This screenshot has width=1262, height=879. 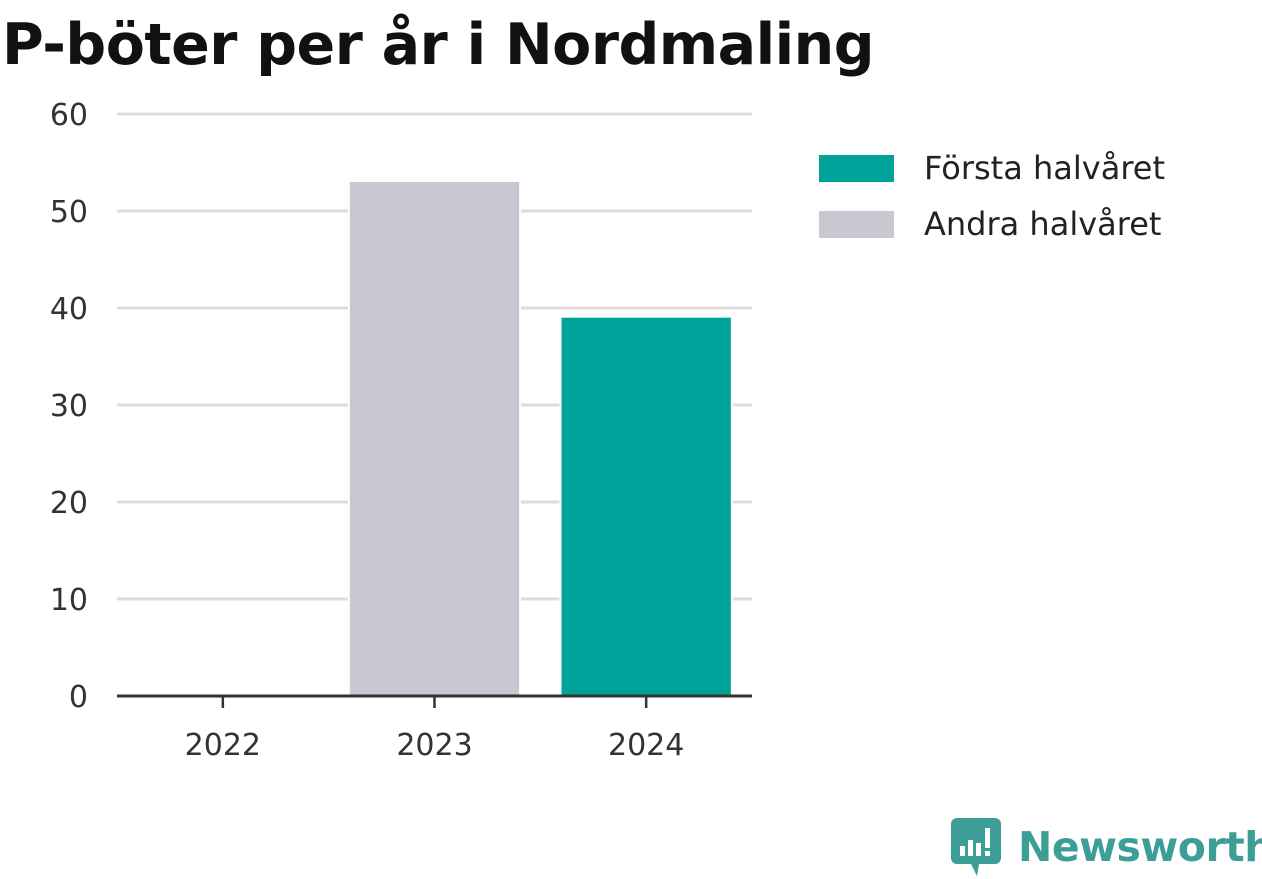 What do you see at coordinates (69, 600) in the screenshot?
I see `y-tick-label-10: 10` at bounding box center [69, 600].